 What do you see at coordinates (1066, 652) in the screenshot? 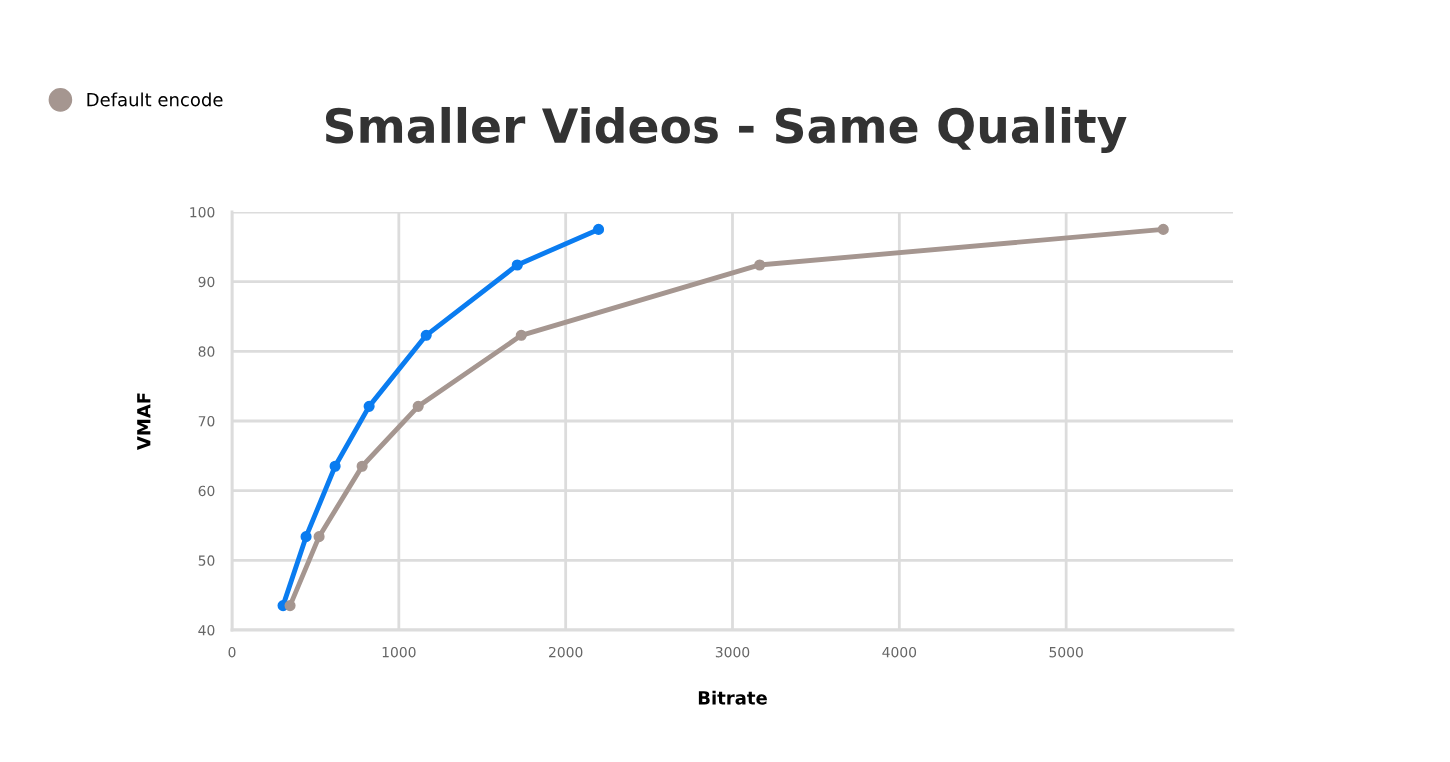
I see `x-tick-label: 5000` at bounding box center [1066, 652].